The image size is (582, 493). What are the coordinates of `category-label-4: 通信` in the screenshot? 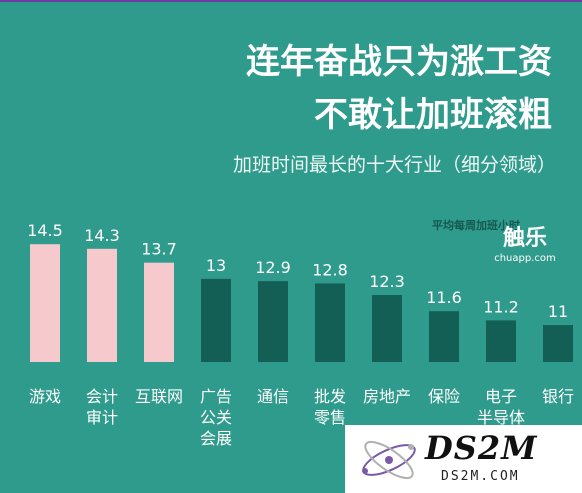 It's located at (273, 396).